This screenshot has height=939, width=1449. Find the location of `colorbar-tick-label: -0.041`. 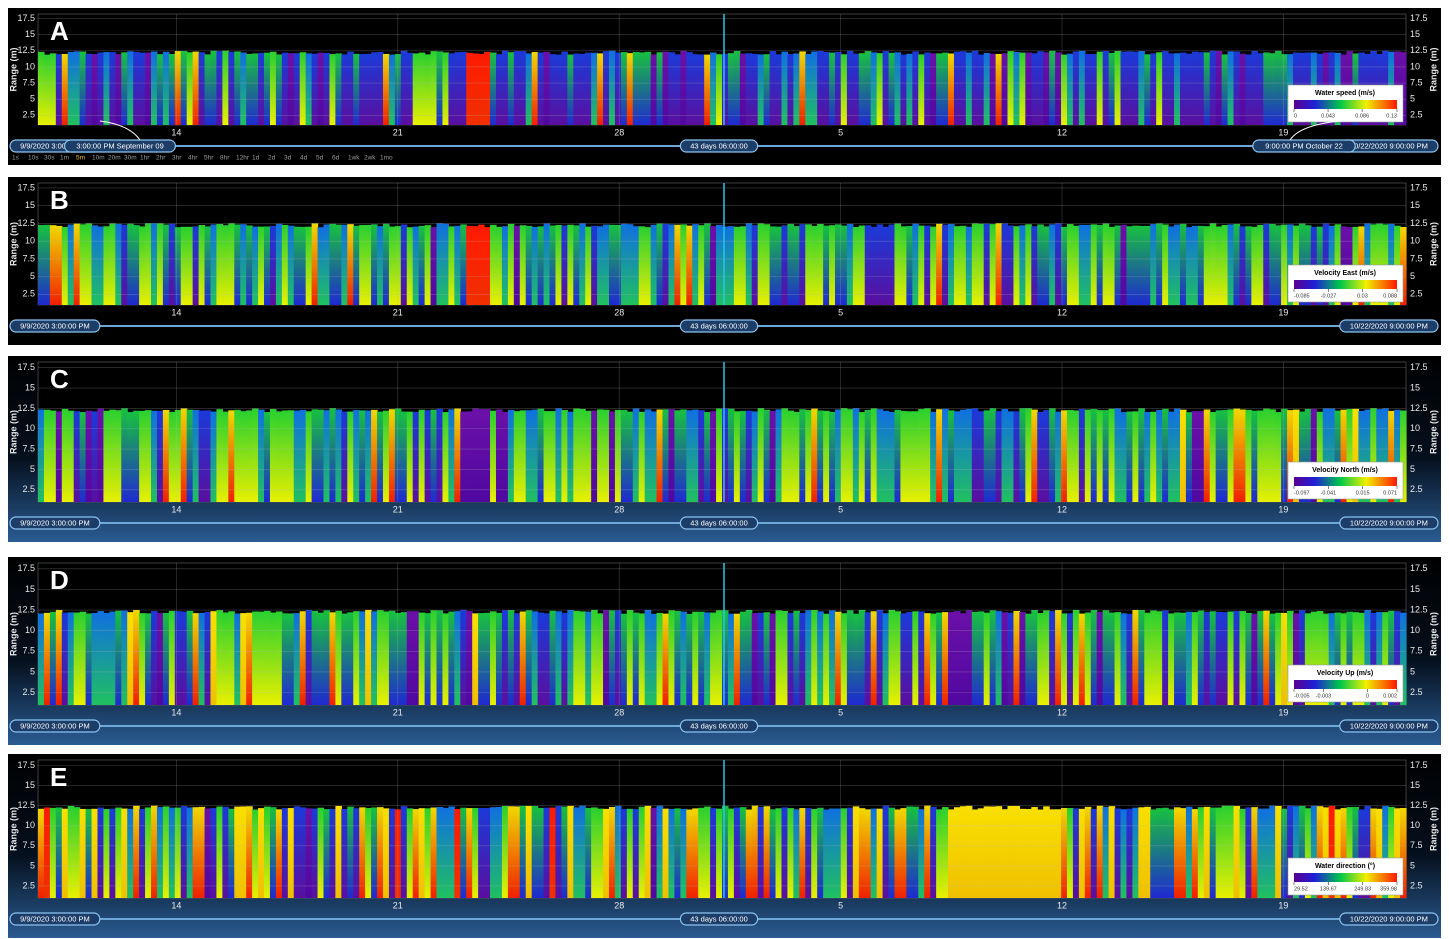

colorbar-tick-label: -0.041 is located at coordinates (1329, 493).